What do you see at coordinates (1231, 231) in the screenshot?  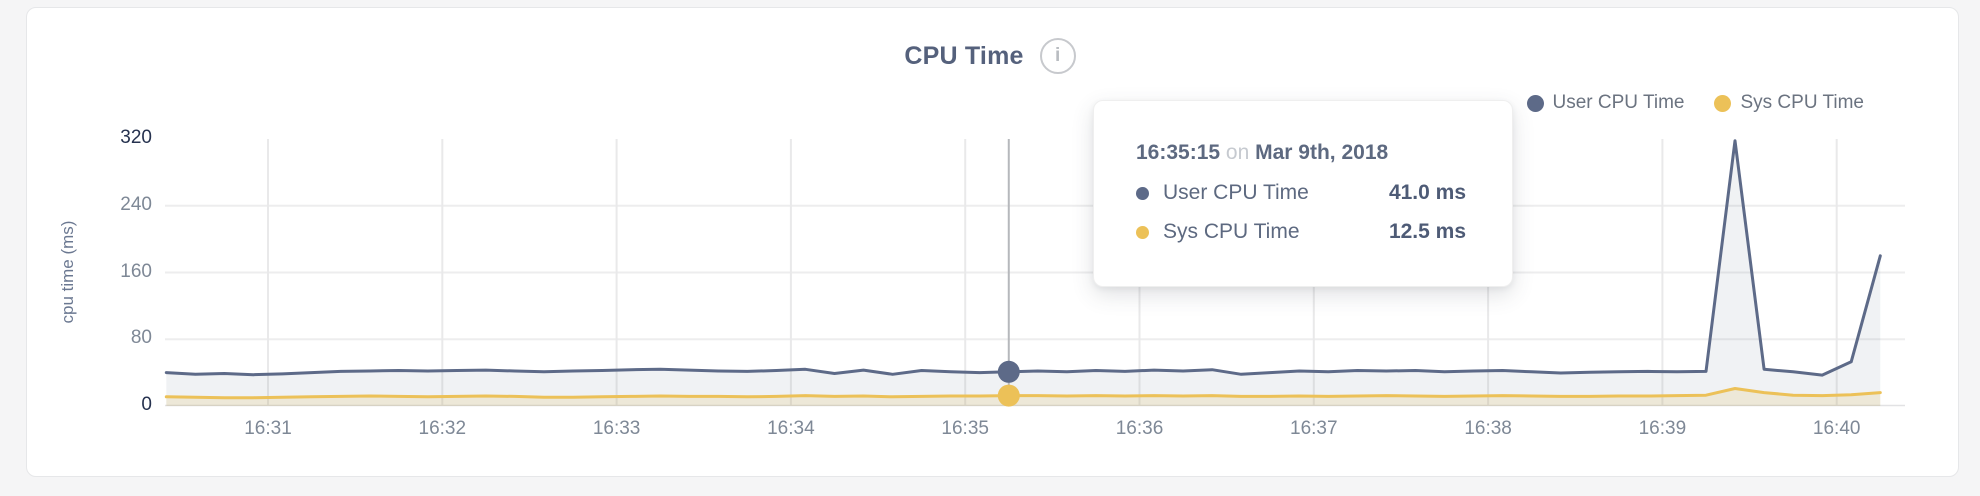 I see `tooltip-sys-label: Sys CPU Time` at bounding box center [1231, 231].